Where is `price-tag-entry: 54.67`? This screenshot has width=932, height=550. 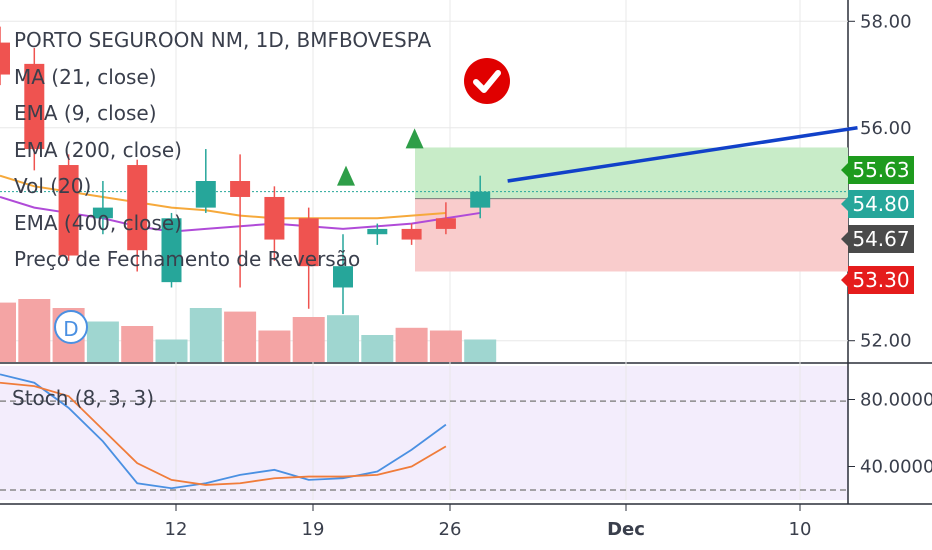
price-tag-entry: 54.67 is located at coordinates (877, 239).